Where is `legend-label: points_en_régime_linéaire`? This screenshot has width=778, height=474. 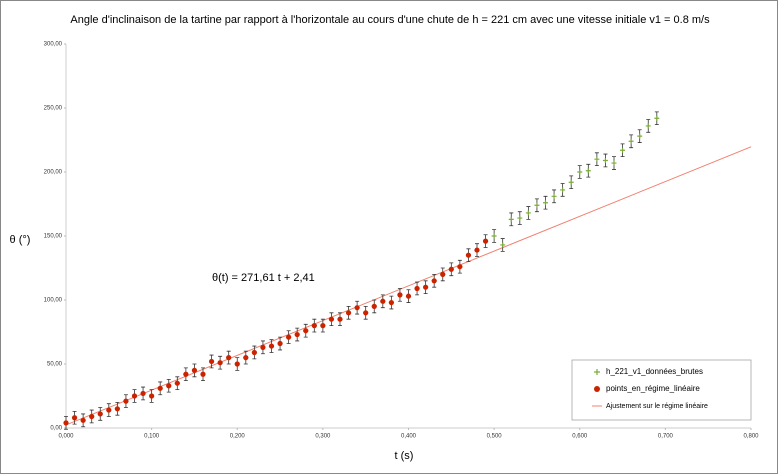
legend-label: points_en_régime_linéaire is located at coordinates (653, 388).